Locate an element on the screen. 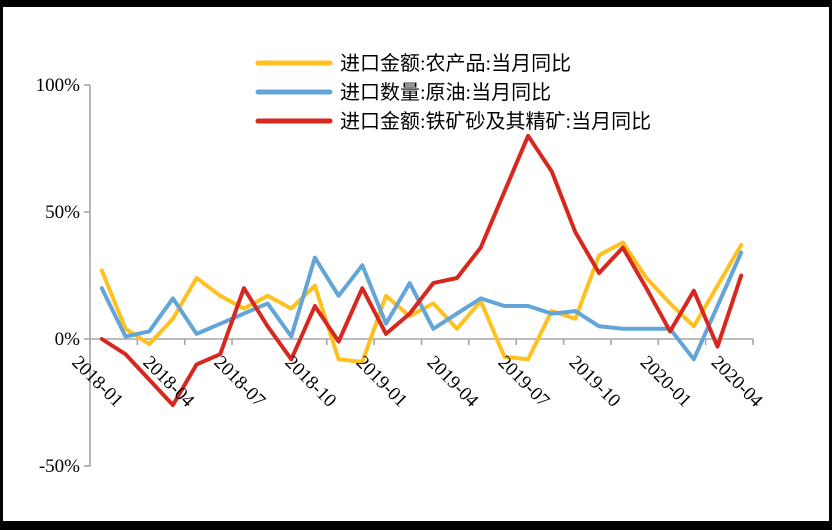 Image resolution: width=832 pixels, height=530 pixels. x-tick-label: 2020-04 is located at coordinates (737, 382).